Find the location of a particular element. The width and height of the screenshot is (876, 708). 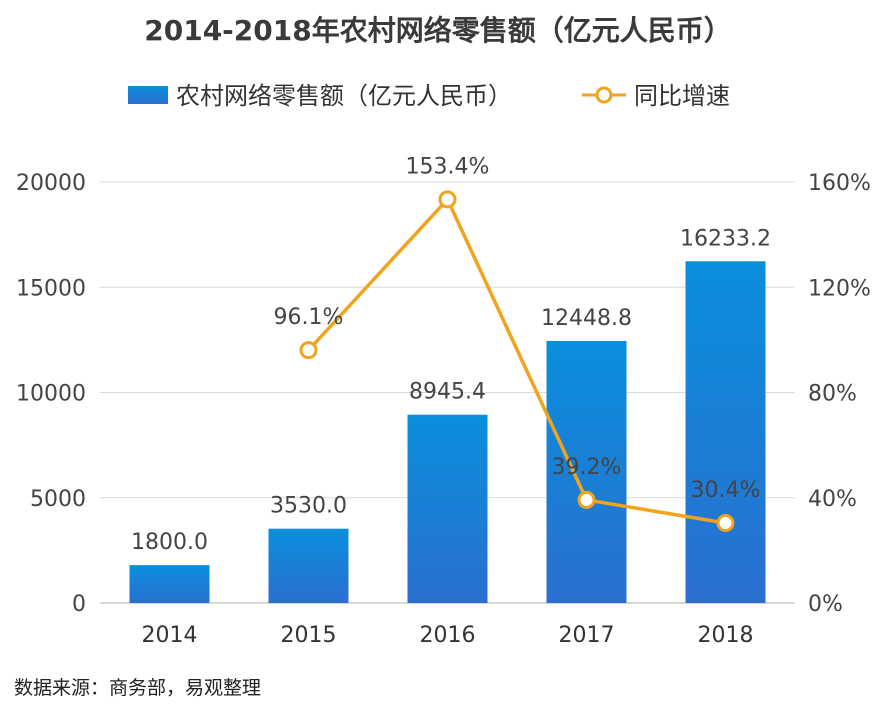

growth-value-label: 30.4% is located at coordinates (726, 490).